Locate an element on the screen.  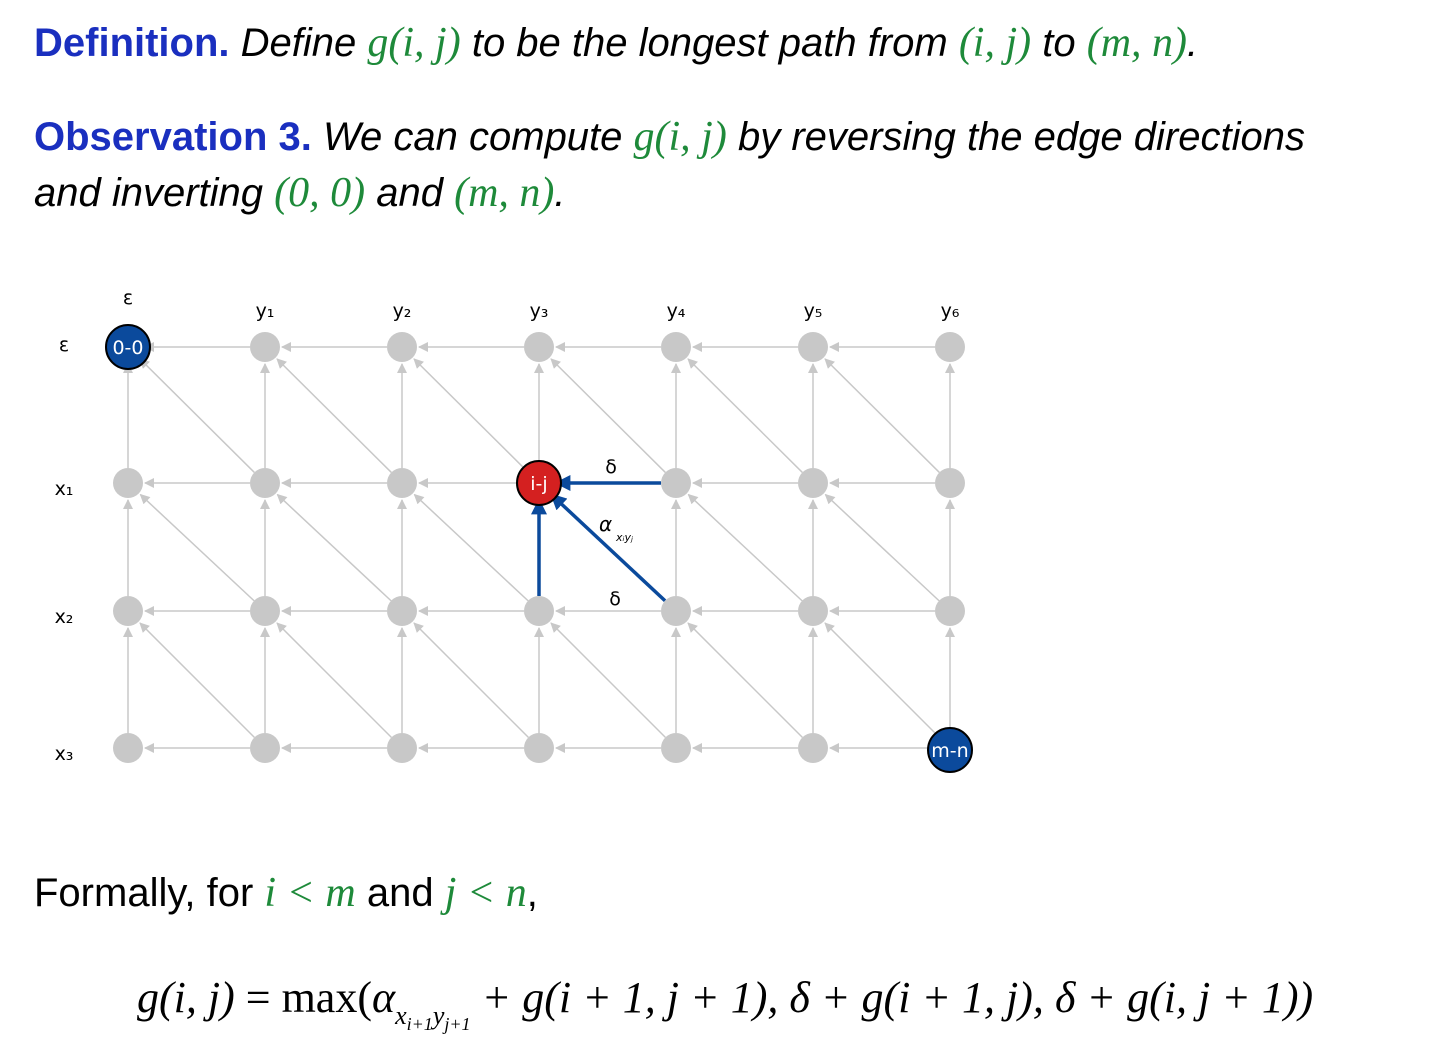
formula-term3: δ + g(i, j + 1)) is located at coordinates (1184, 997).